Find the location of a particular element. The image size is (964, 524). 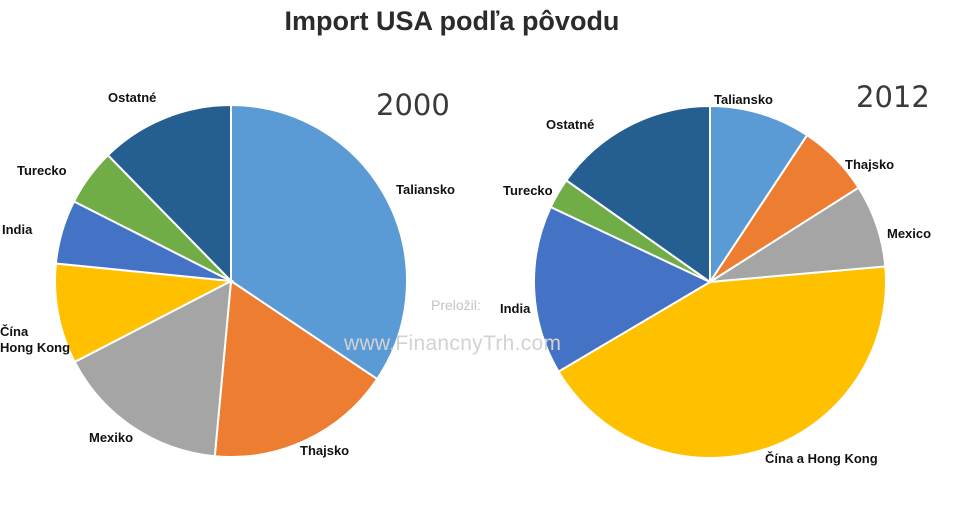

pie-2000-label-ostatne: Ostatné is located at coordinates (132, 97).